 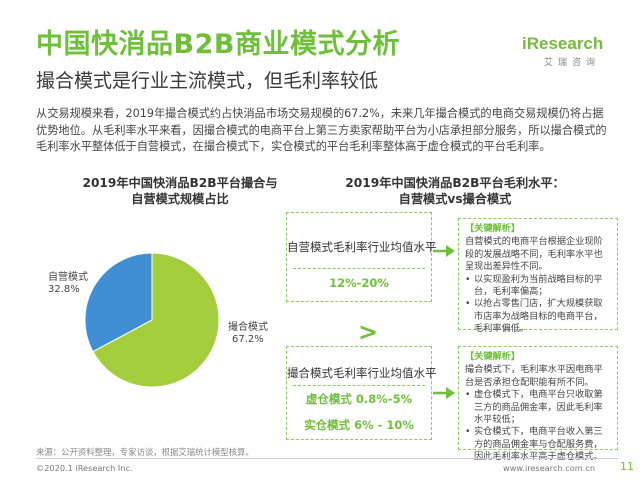 I want to click on analysis-point: 以抢占零售门店，扩大规模获取市店率为战略目标的电商平台，毛利率偏低。, so click(x=538, y=316).